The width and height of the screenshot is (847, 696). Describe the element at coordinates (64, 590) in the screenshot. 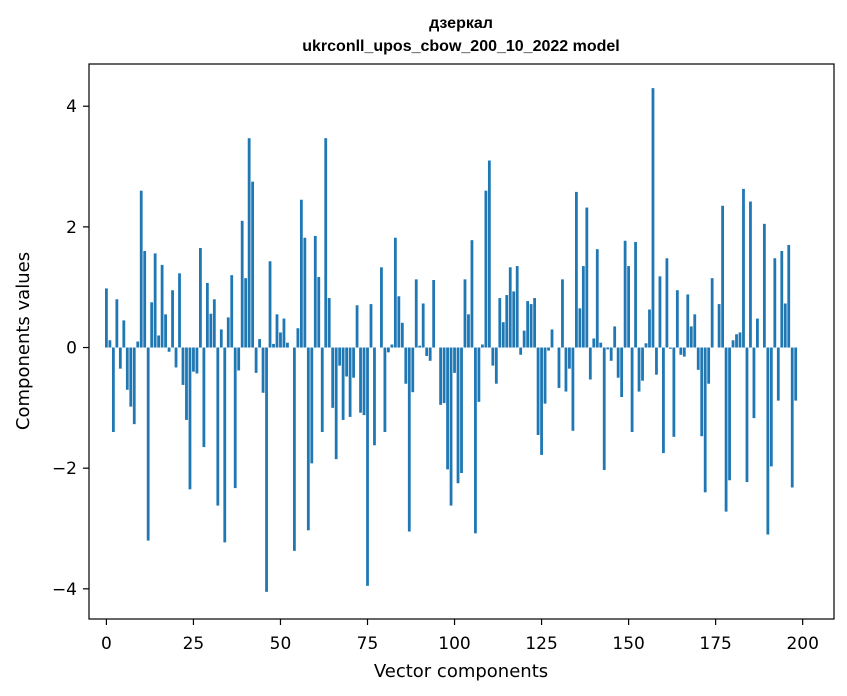

I see `y-tick-label: −4` at that location.